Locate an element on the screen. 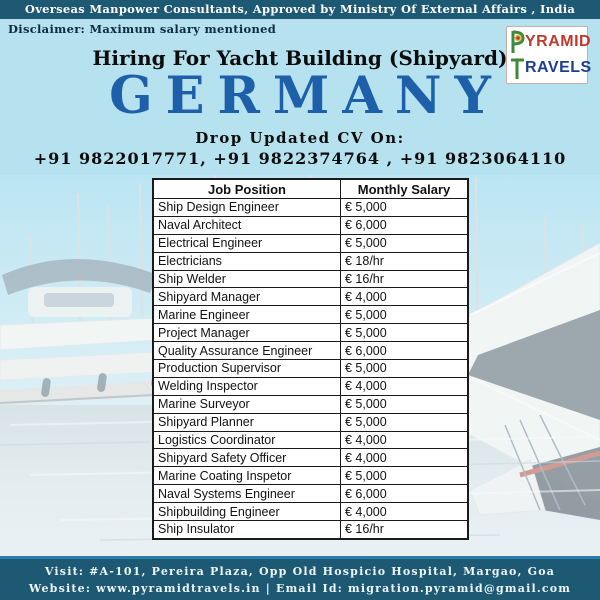 The width and height of the screenshot is (600, 600). table-row: Shipbuilding Engineer € 4,000 is located at coordinates (310, 512).